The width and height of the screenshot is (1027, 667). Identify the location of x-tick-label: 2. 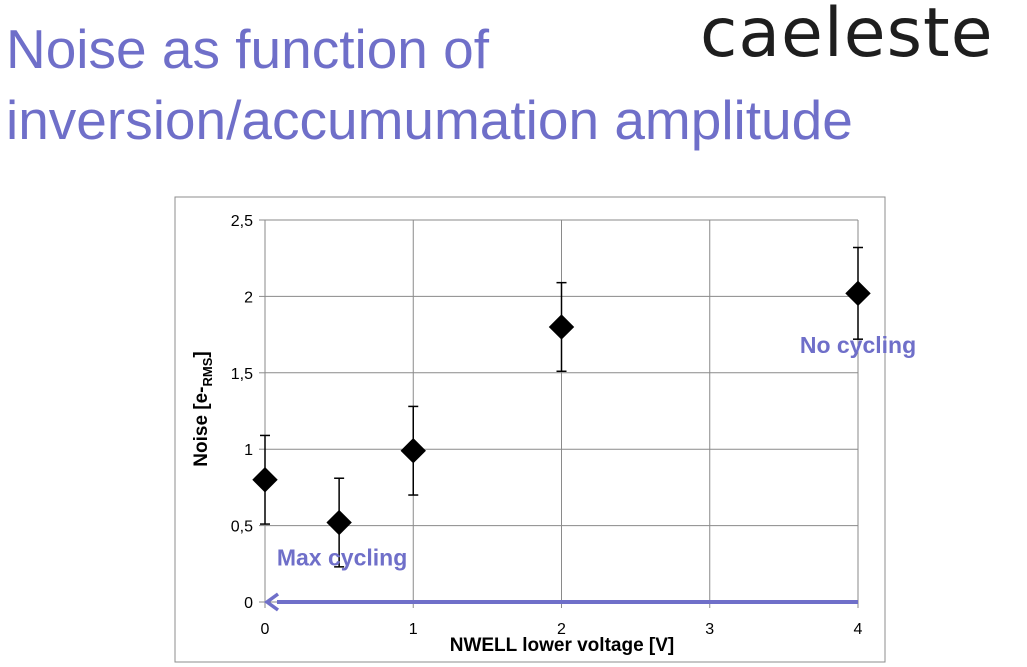
(561, 629).